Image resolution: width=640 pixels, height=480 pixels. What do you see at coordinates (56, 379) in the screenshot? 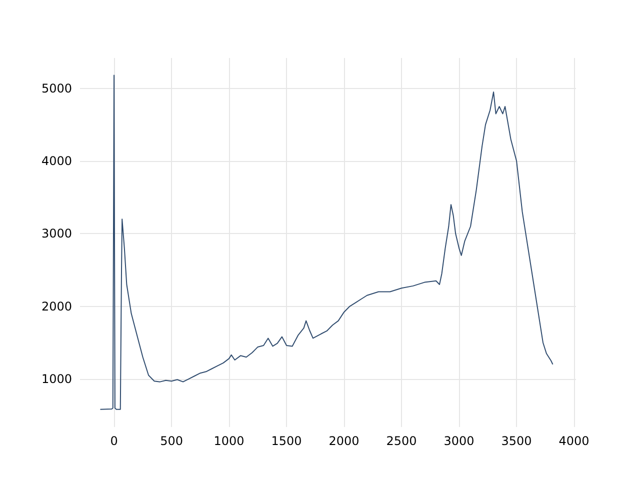
I see `y-tick-label: 1000` at bounding box center [56, 379].